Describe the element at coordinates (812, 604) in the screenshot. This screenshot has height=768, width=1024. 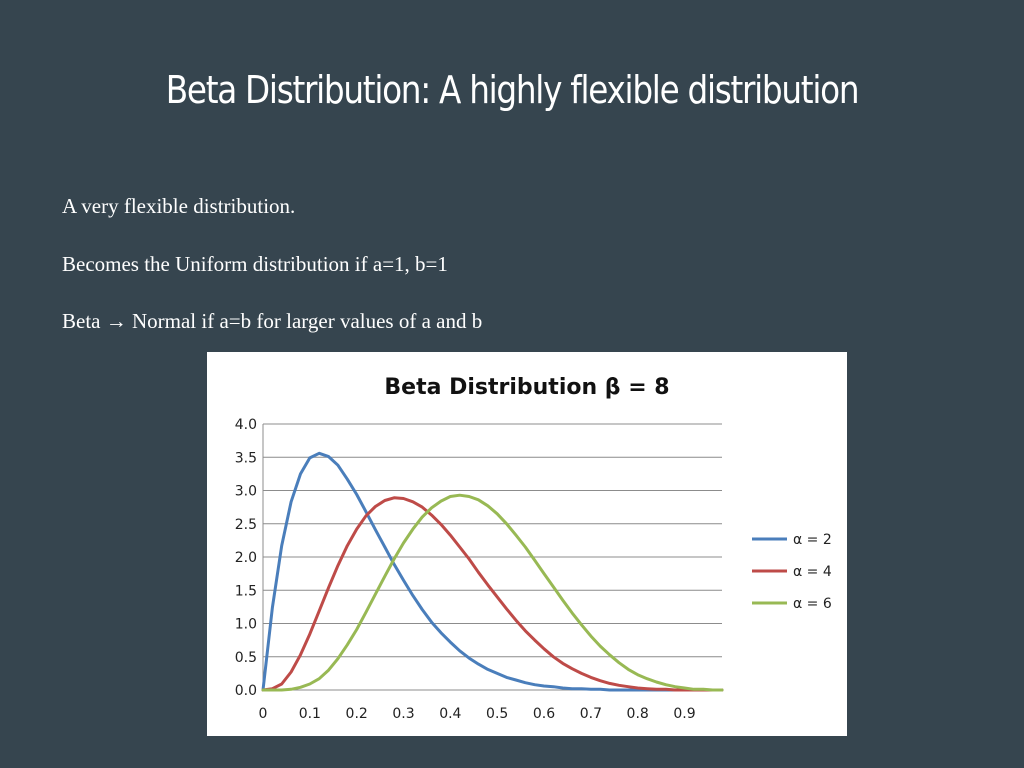
I see `legend-label: α = 6` at that location.